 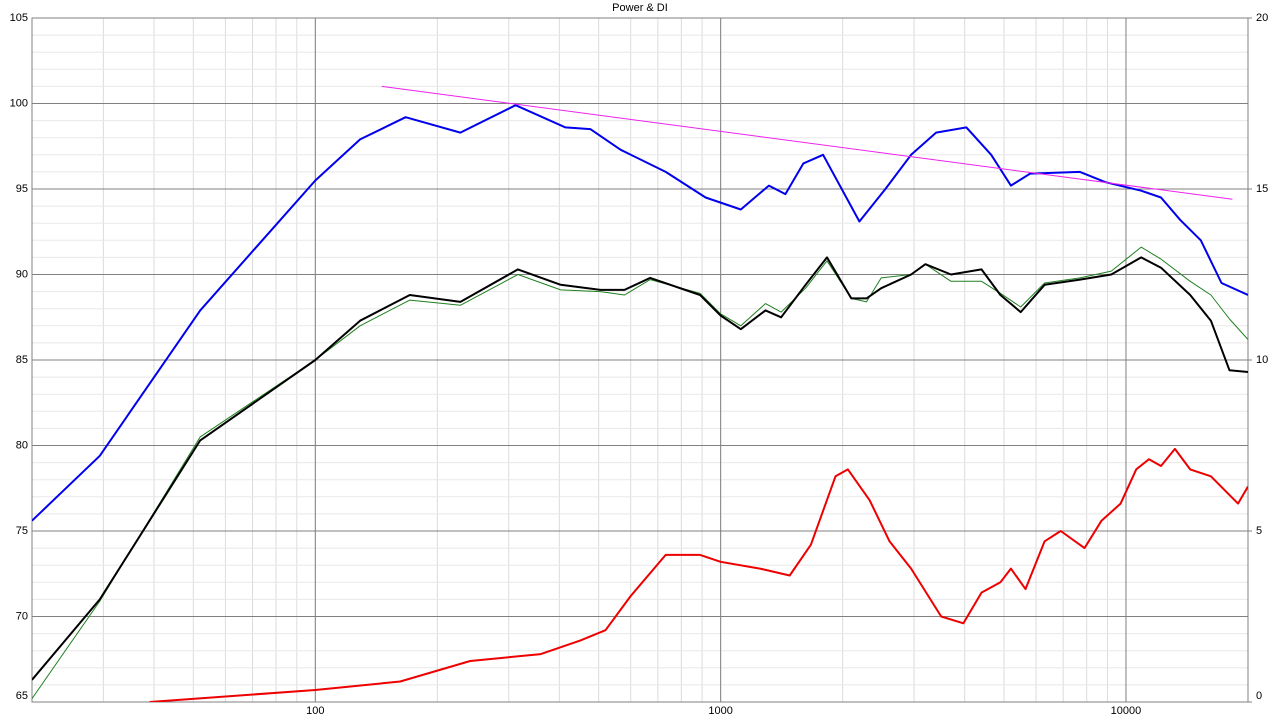 I want to click on y-tick-label: 100, so click(x=19, y=103).